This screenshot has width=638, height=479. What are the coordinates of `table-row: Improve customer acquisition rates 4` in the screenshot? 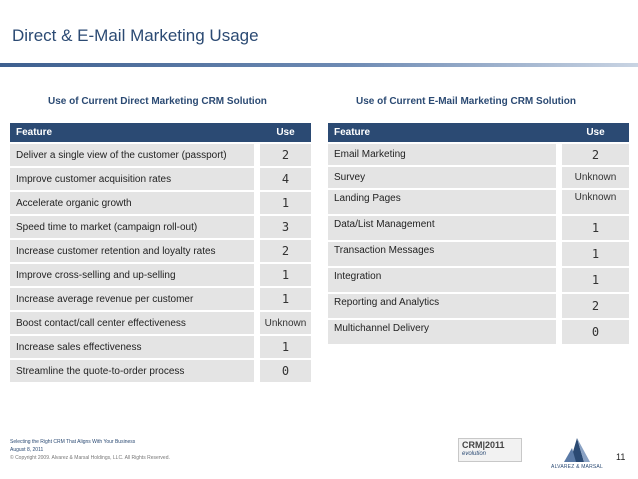 It's located at (160, 179).